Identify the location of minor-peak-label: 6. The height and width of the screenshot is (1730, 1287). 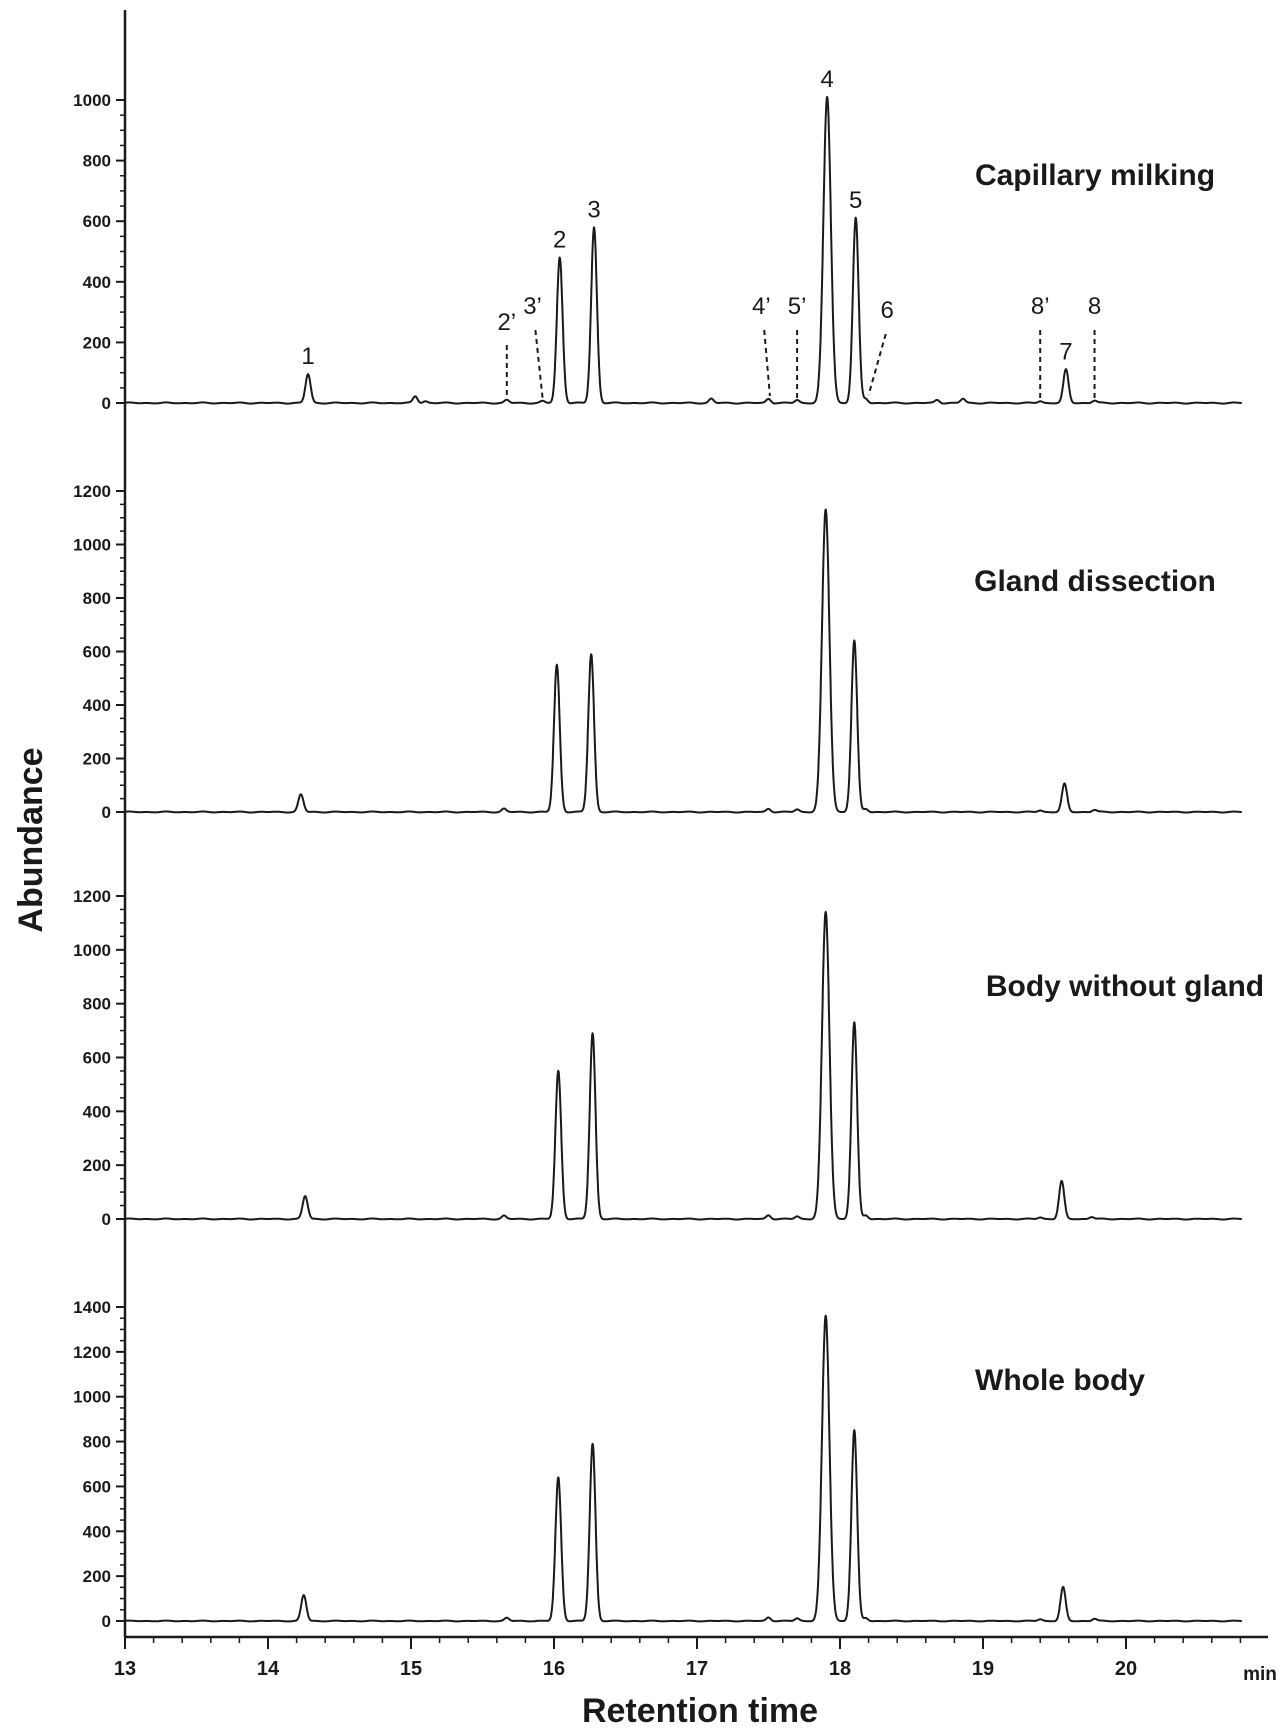
(887, 310).